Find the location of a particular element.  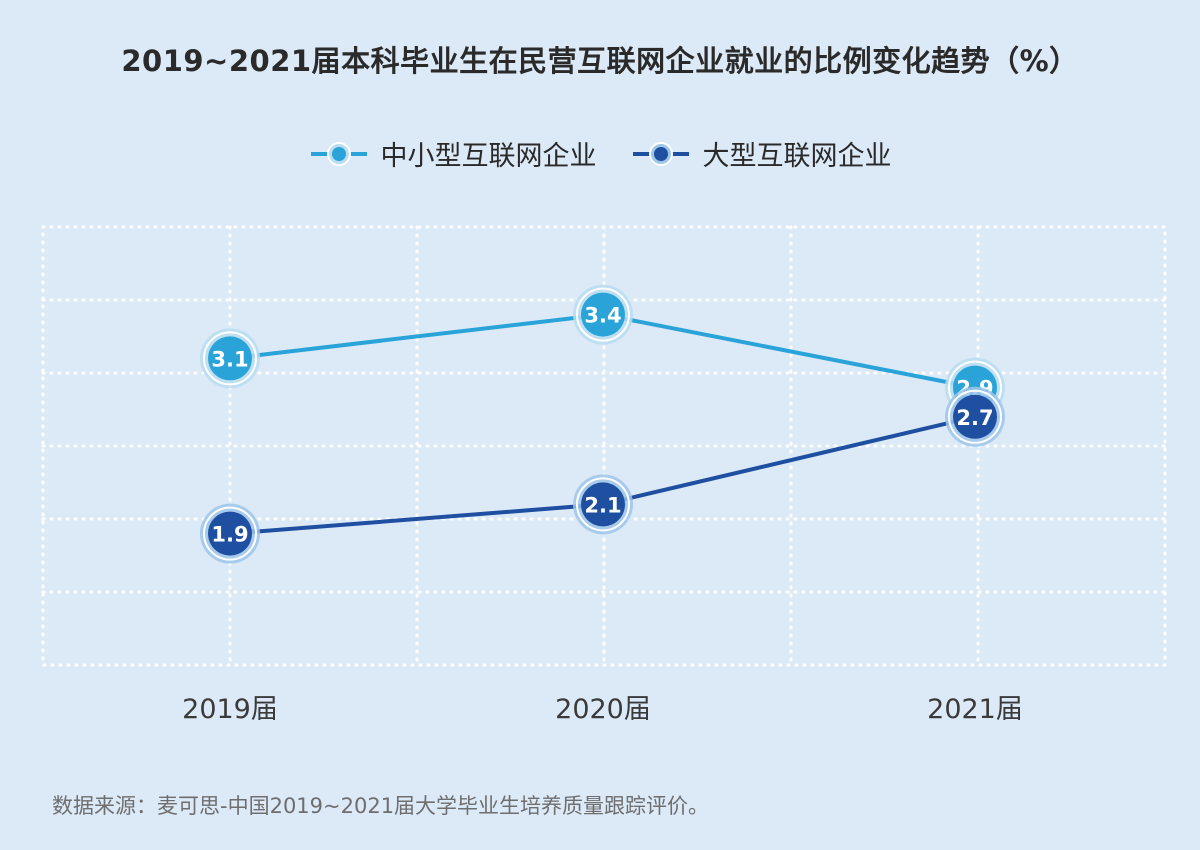

legend-item-small-medium: 中小型互联网企业 is located at coordinates (453, 153).